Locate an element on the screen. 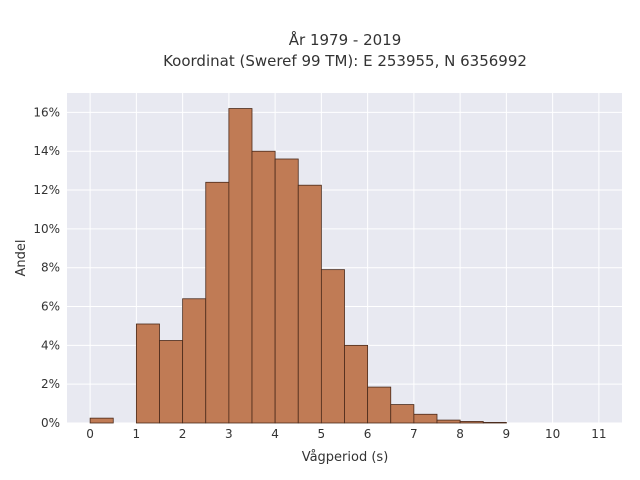 The image size is (640, 480). x-tick-label: 8 is located at coordinates (460, 434).